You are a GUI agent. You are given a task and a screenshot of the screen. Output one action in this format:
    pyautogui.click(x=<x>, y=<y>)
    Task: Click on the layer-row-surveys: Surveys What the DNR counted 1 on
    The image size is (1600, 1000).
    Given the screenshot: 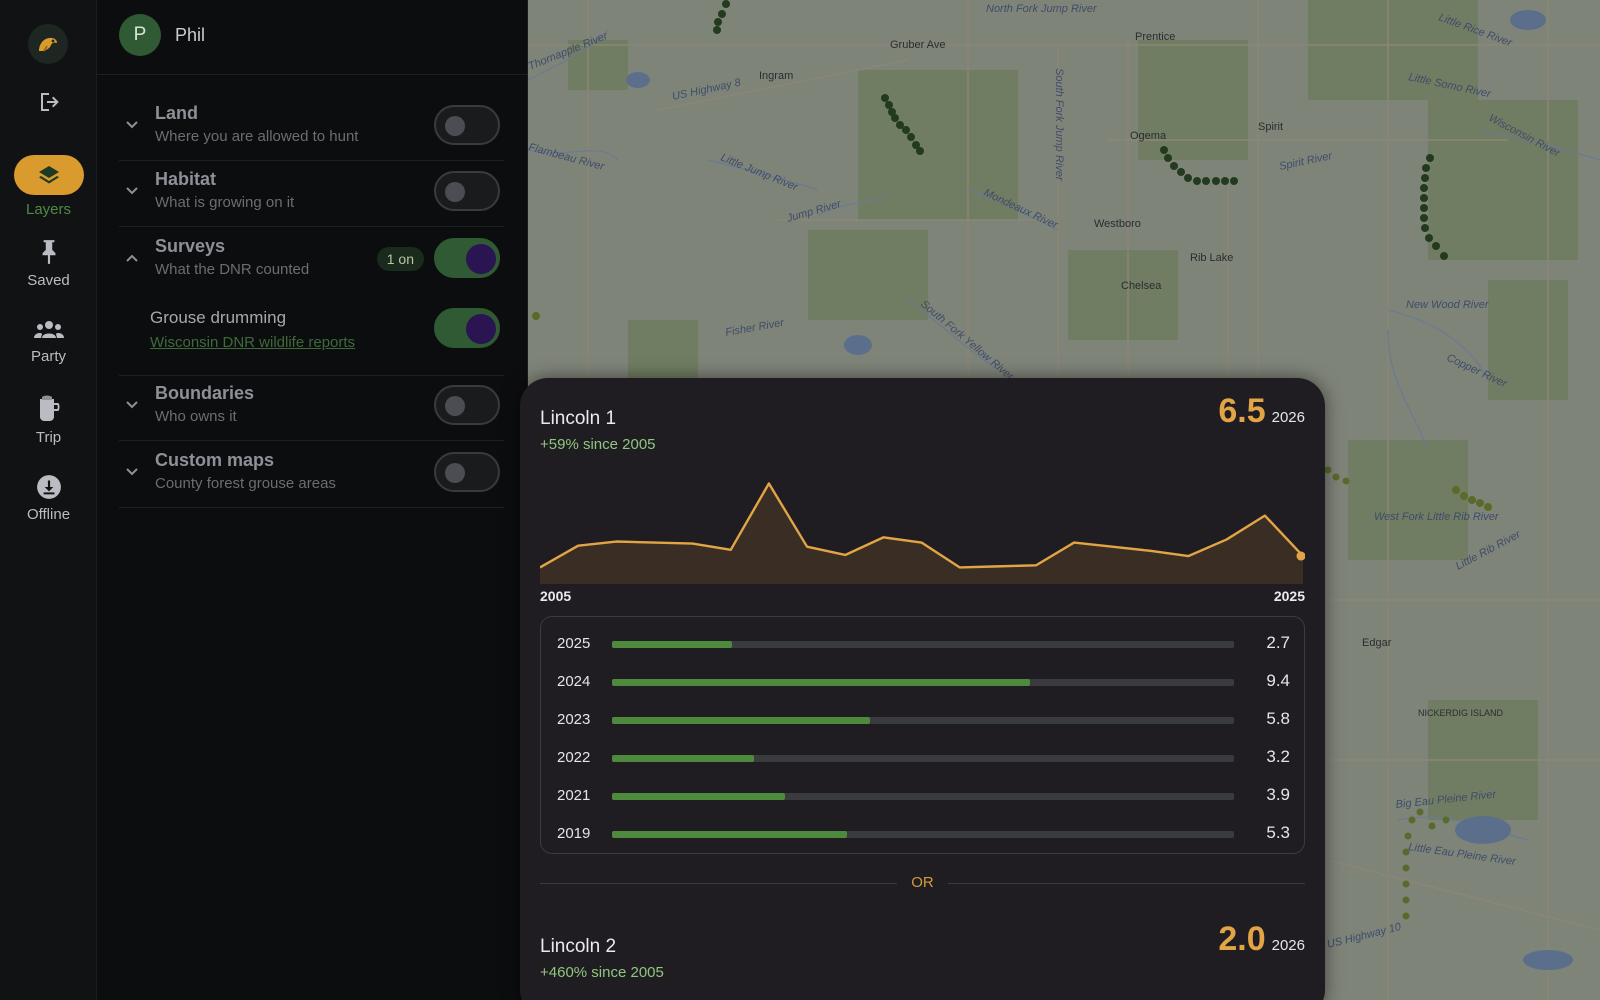 What is the action you would take?
    pyautogui.click(x=311, y=261)
    